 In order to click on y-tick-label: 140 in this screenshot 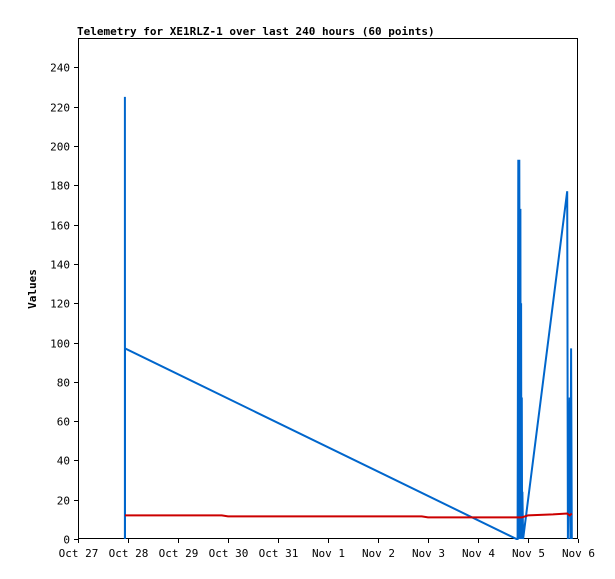, I will do `click(60, 265)`.